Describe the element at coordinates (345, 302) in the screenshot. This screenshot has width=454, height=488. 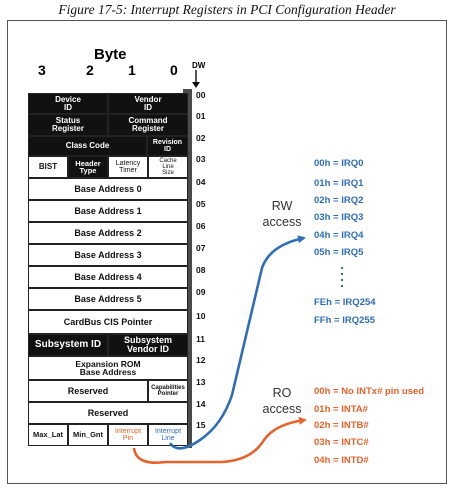
I see `irq-value-fe: FEh = IRQ254` at that location.